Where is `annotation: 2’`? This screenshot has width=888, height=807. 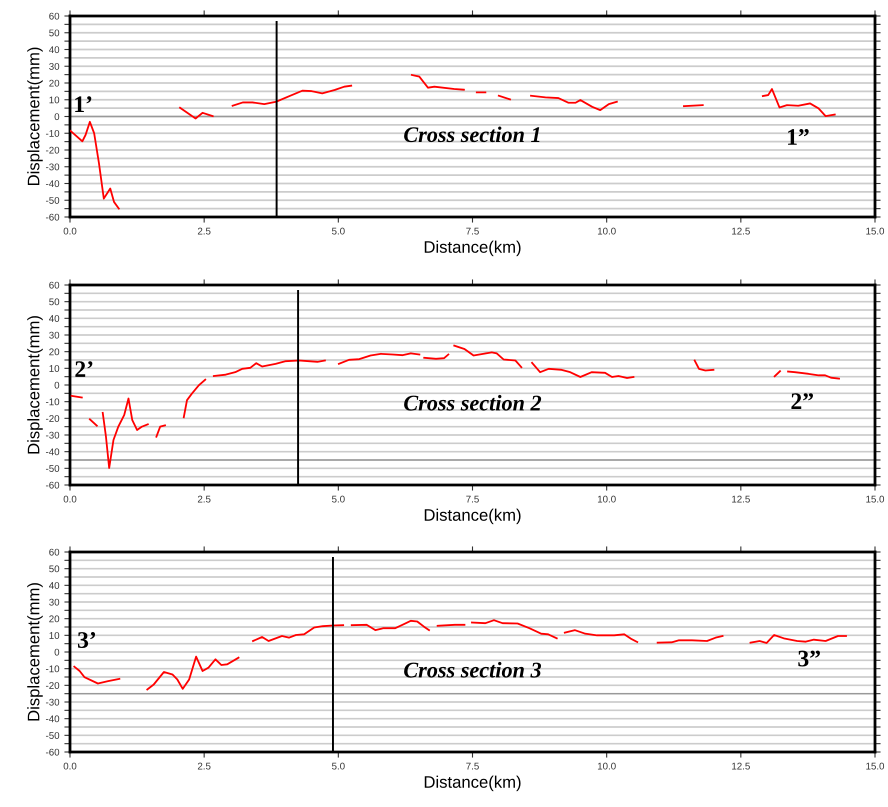 annotation: 2’ is located at coordinates (83, 369).